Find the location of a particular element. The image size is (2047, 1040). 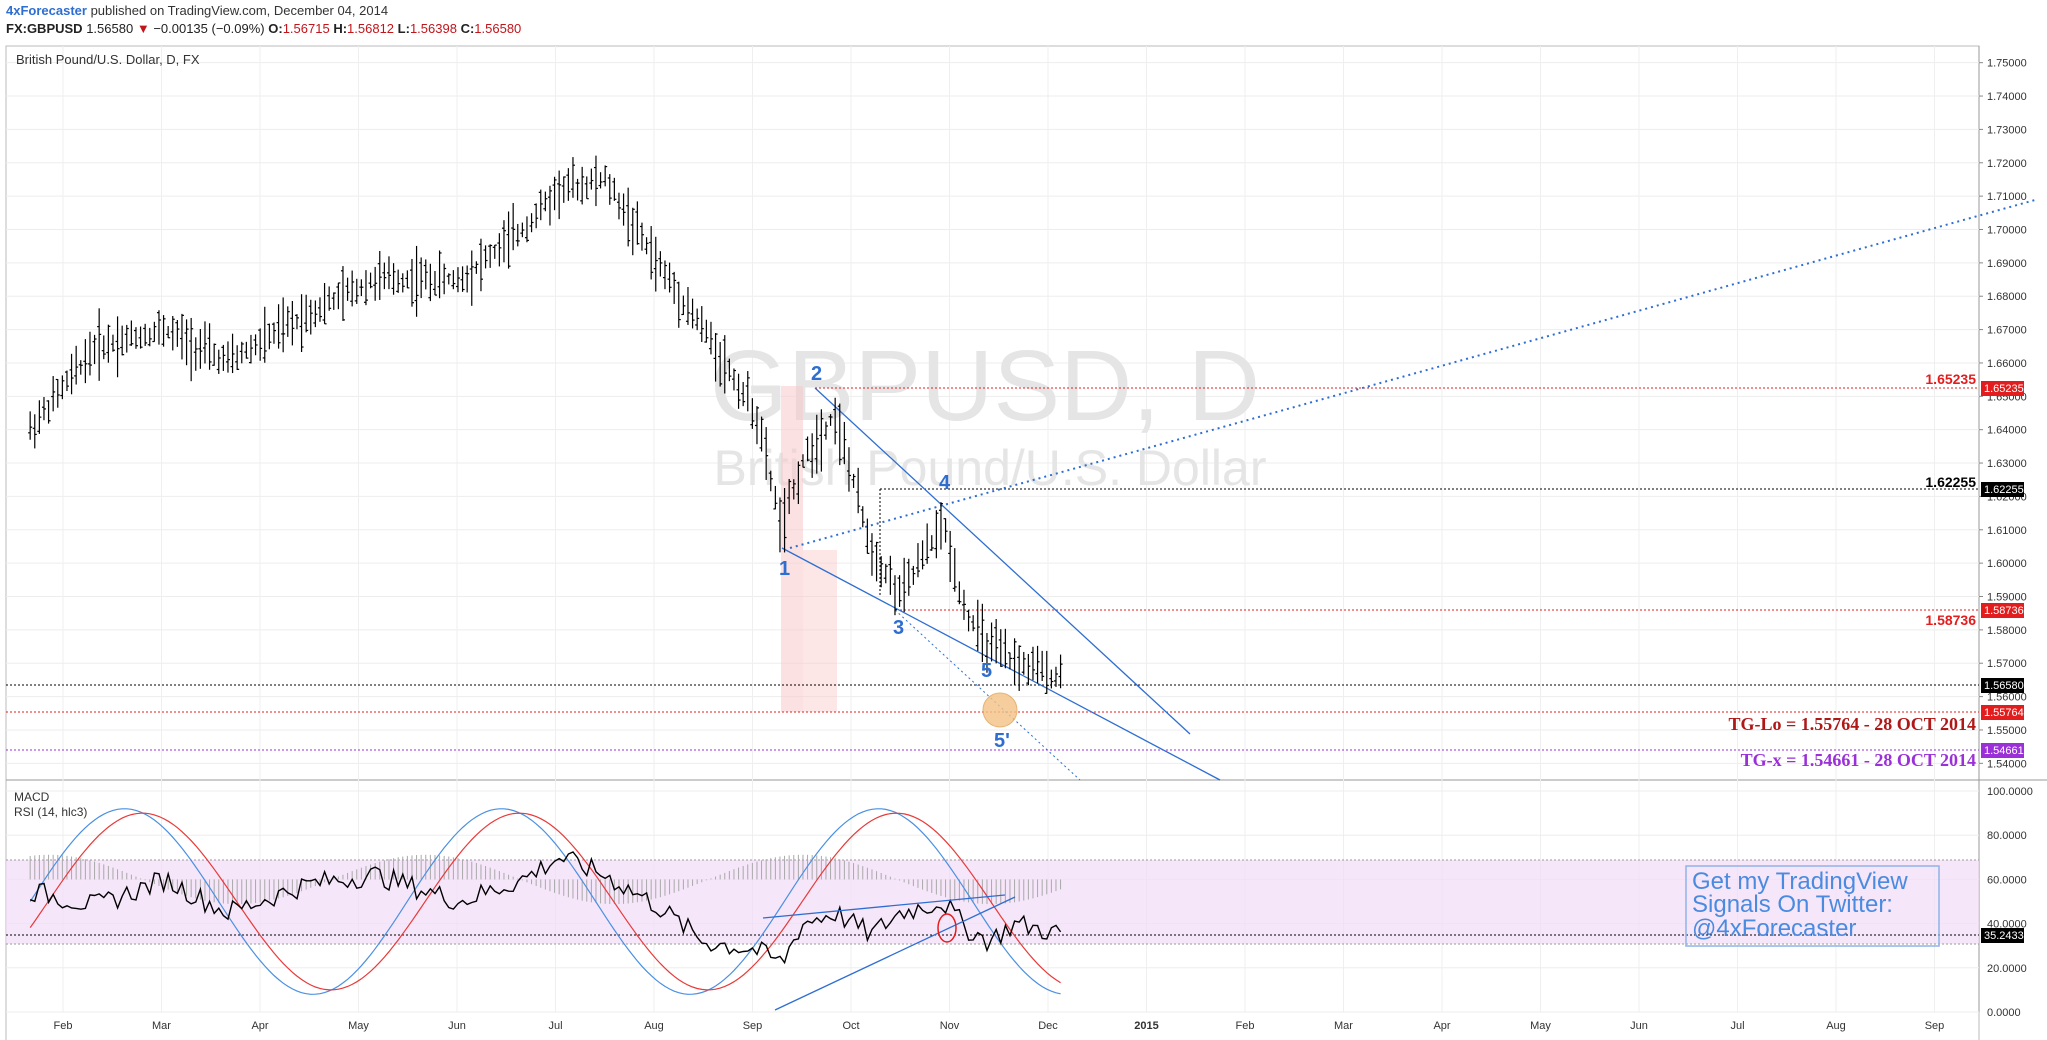

last-price: 1.56580 is located at coordinates (110, 28).